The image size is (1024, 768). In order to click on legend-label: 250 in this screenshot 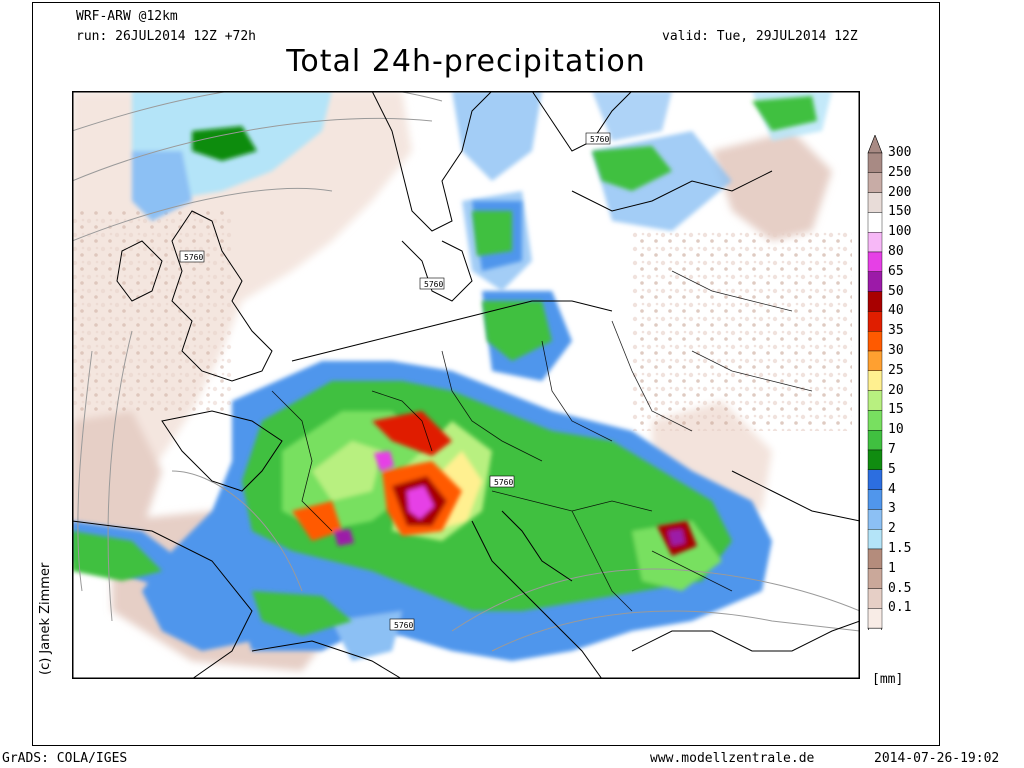, I will do `click(900, 172)`.